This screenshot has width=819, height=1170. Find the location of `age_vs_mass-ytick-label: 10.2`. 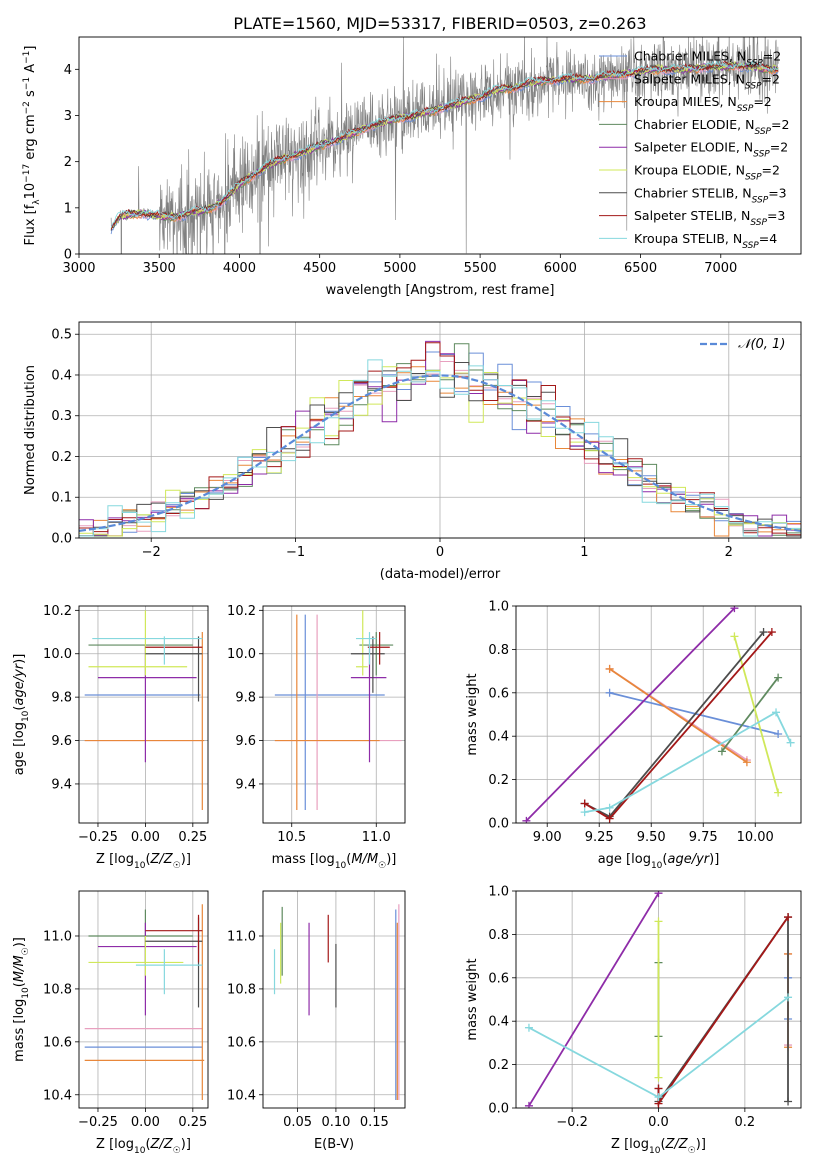

age_vs_mass-ytick-label: 10.2 is located at coordinates (241, 611).